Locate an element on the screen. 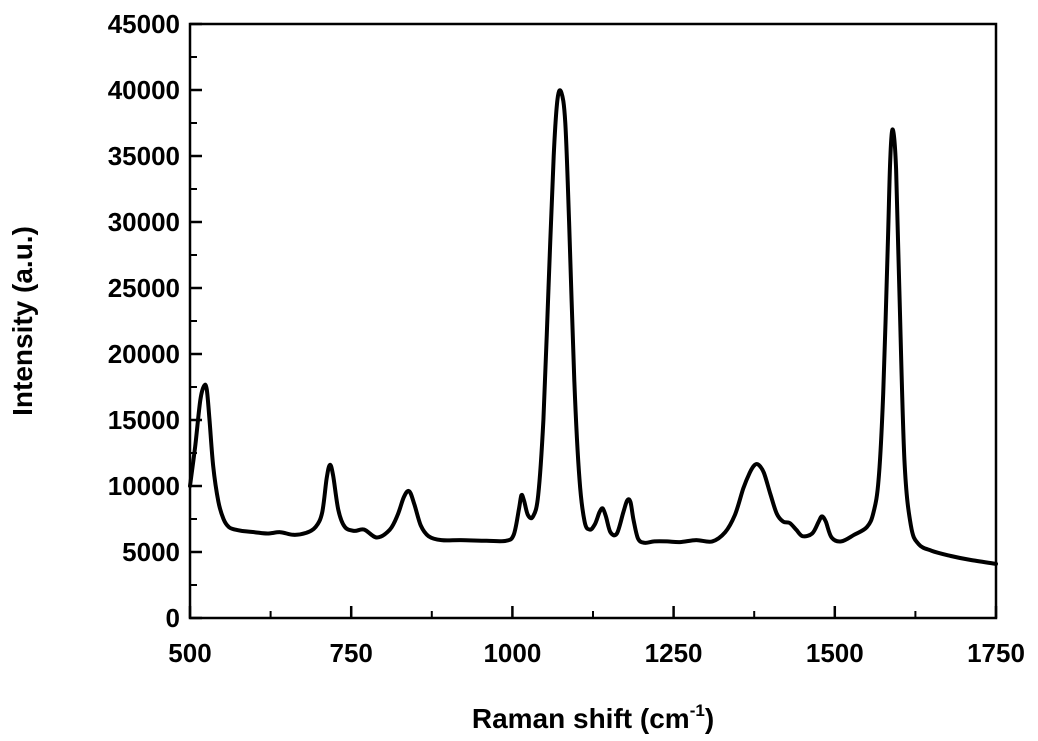 This screenshot has width=1038, height=741. x-axis-title: Raman shift (cm-1) is located at coordinates (593, 717).